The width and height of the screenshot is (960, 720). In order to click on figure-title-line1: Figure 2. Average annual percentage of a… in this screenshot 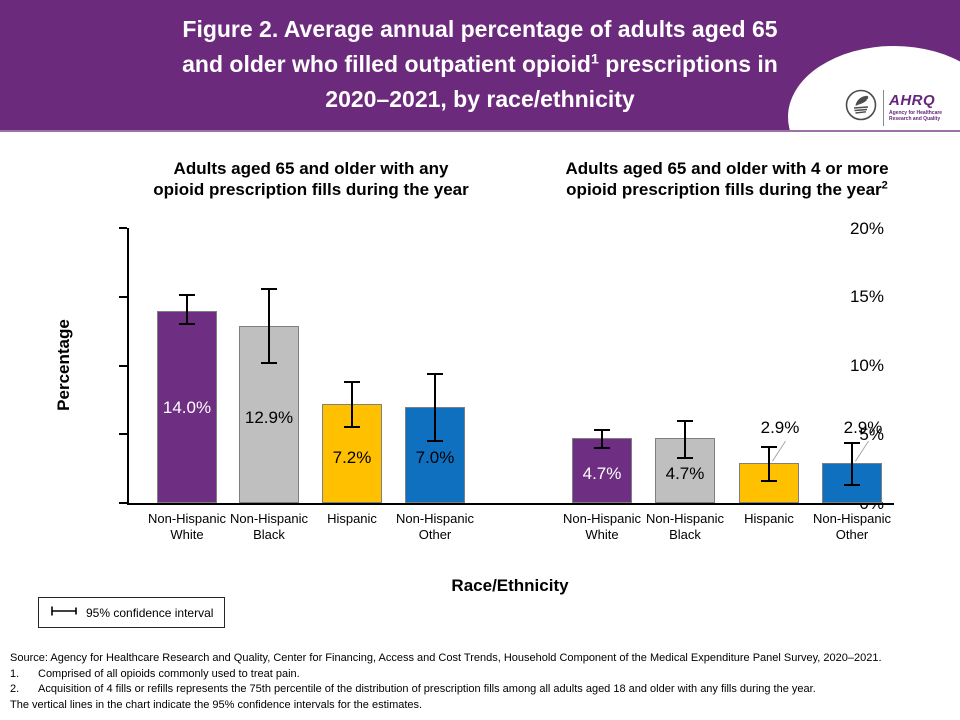, I will do `click(480, 29)`.